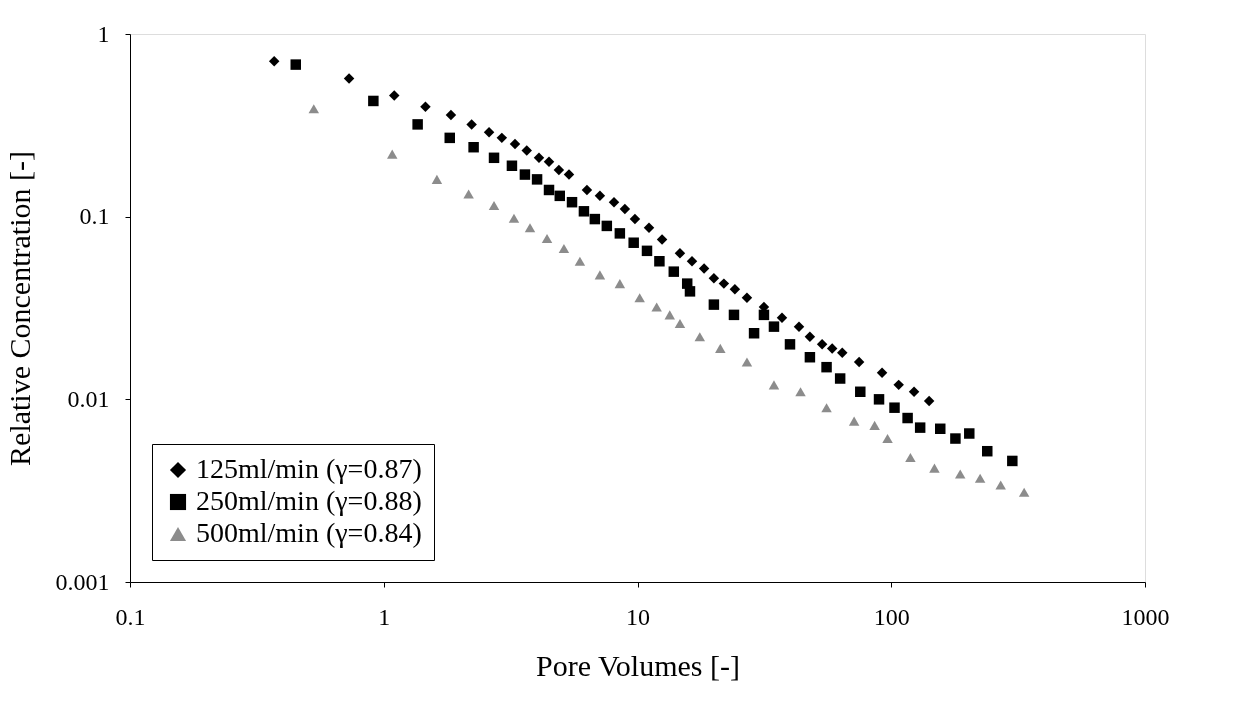  What do you see at coordinates (88, 398) in the screenshot?
I see `y-tick-label: 0.01` at bounding box center [88, 398].